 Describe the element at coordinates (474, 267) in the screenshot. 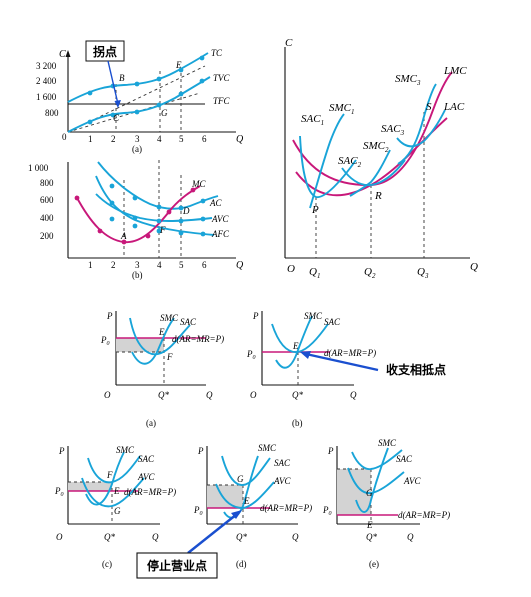

I see `lr-xlabel: Q` at that location.